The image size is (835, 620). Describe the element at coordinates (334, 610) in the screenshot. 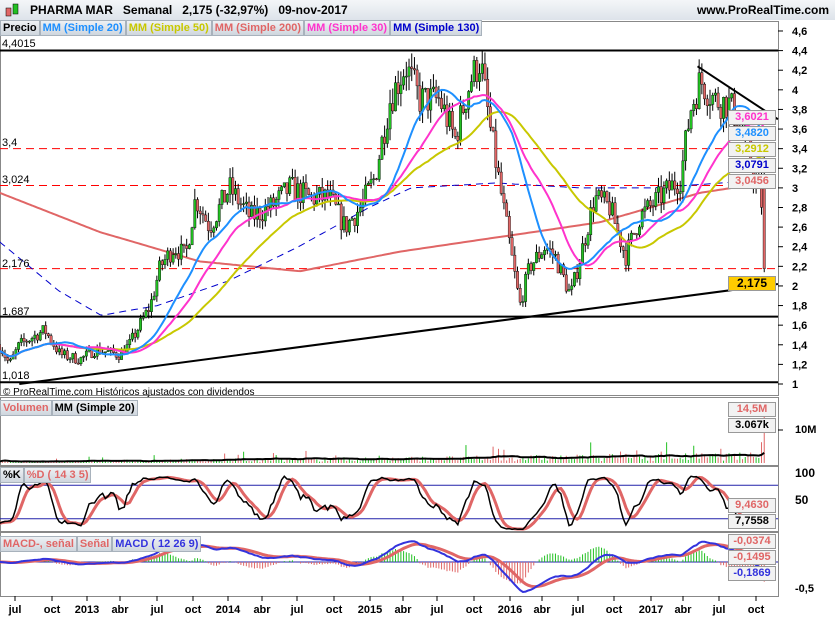

I see `x-axis-label: oct` at that location.